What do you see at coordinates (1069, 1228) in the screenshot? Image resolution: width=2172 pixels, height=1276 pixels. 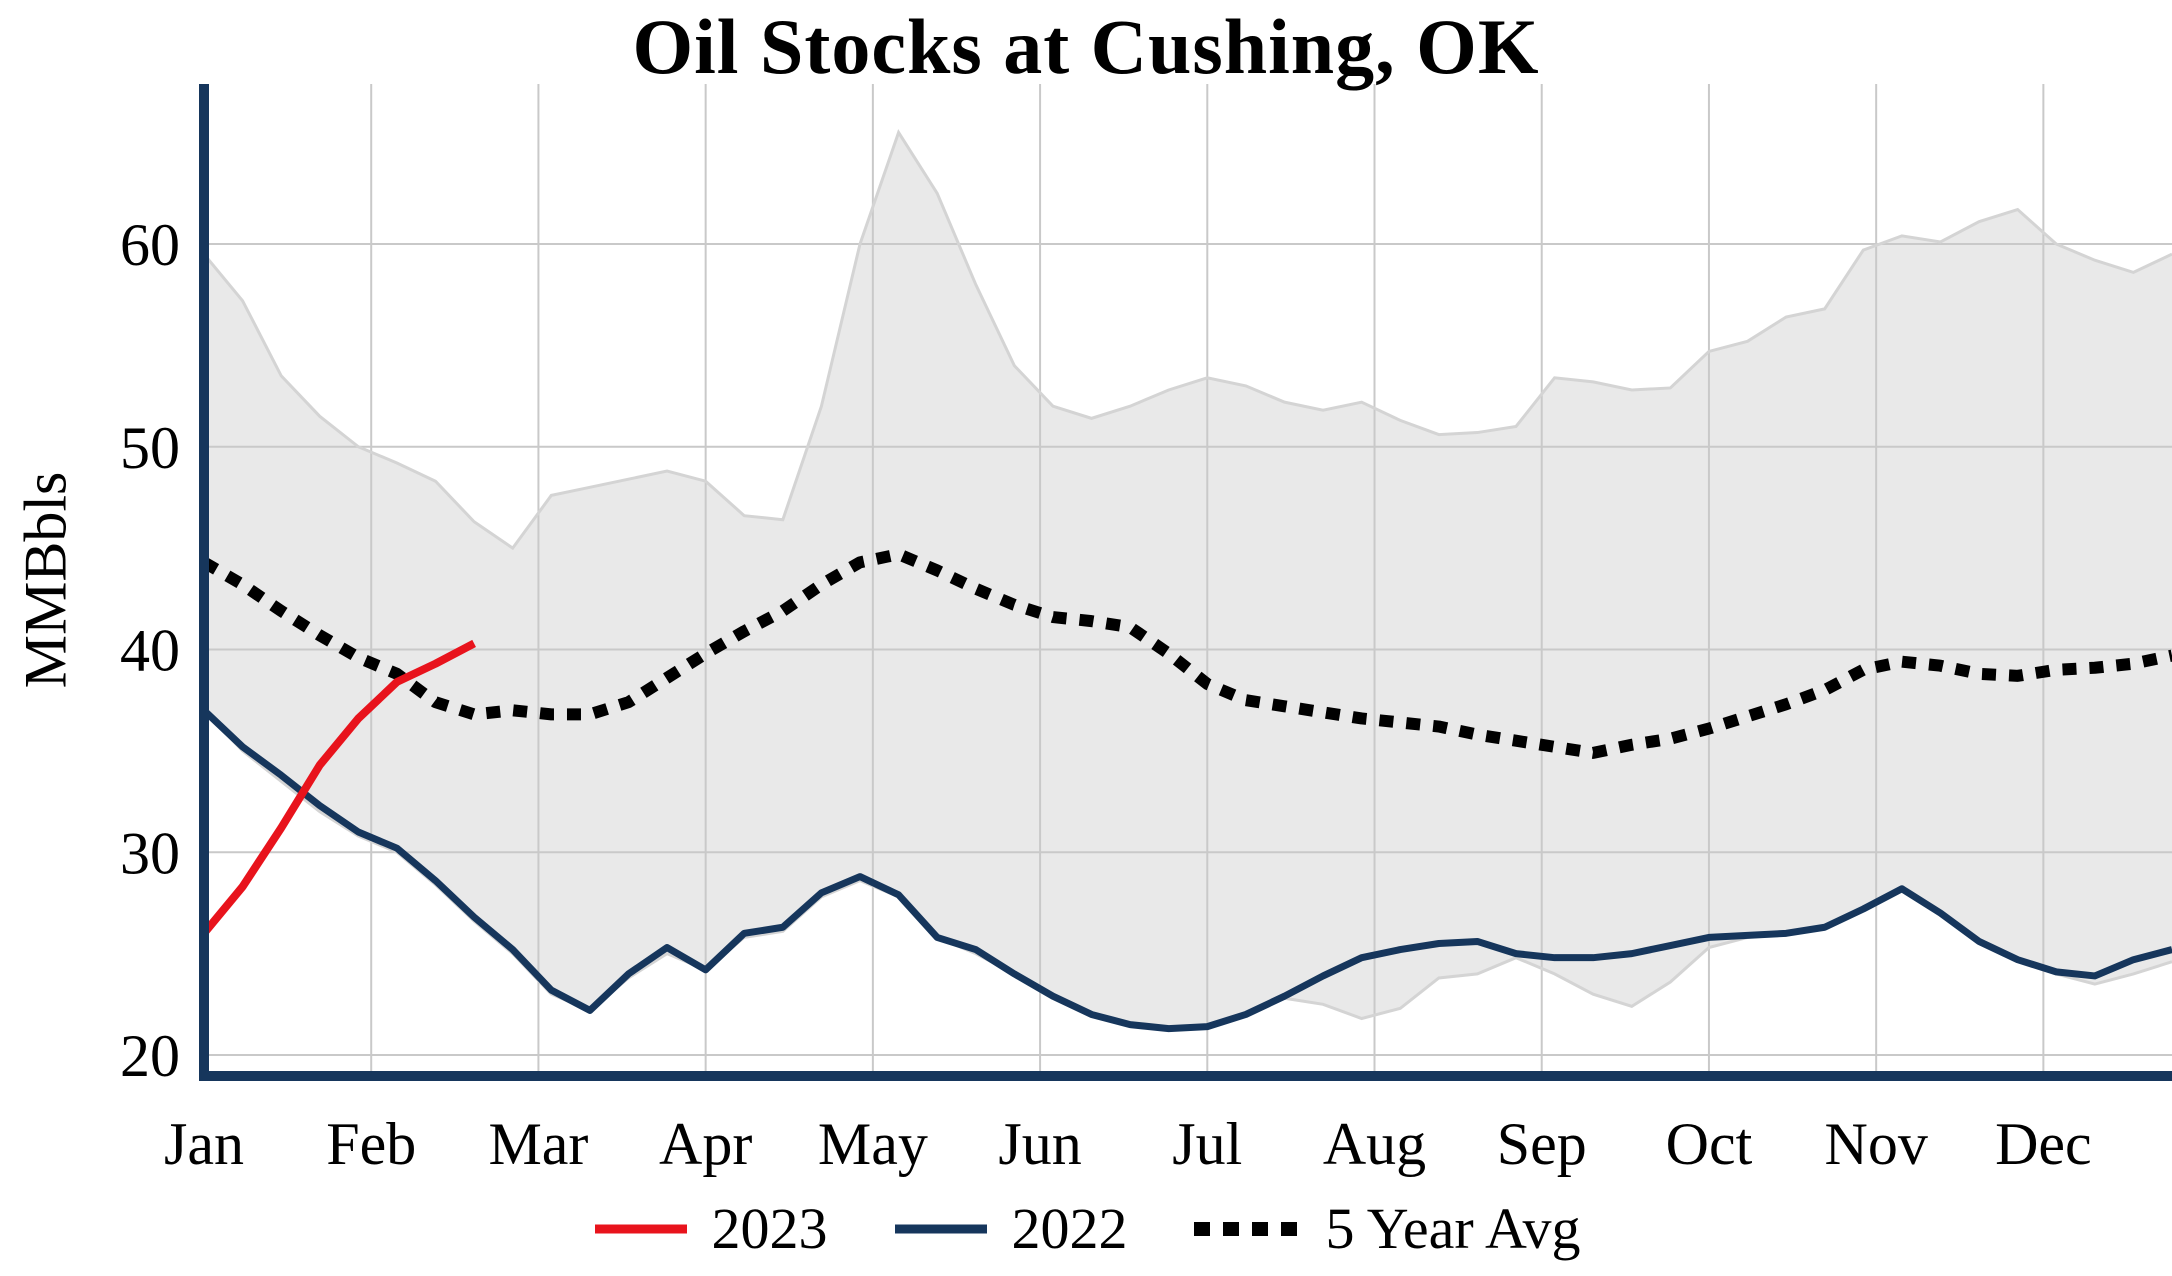 I see `legend-label-2022: 2022` at bounding box center [1069, 1228].